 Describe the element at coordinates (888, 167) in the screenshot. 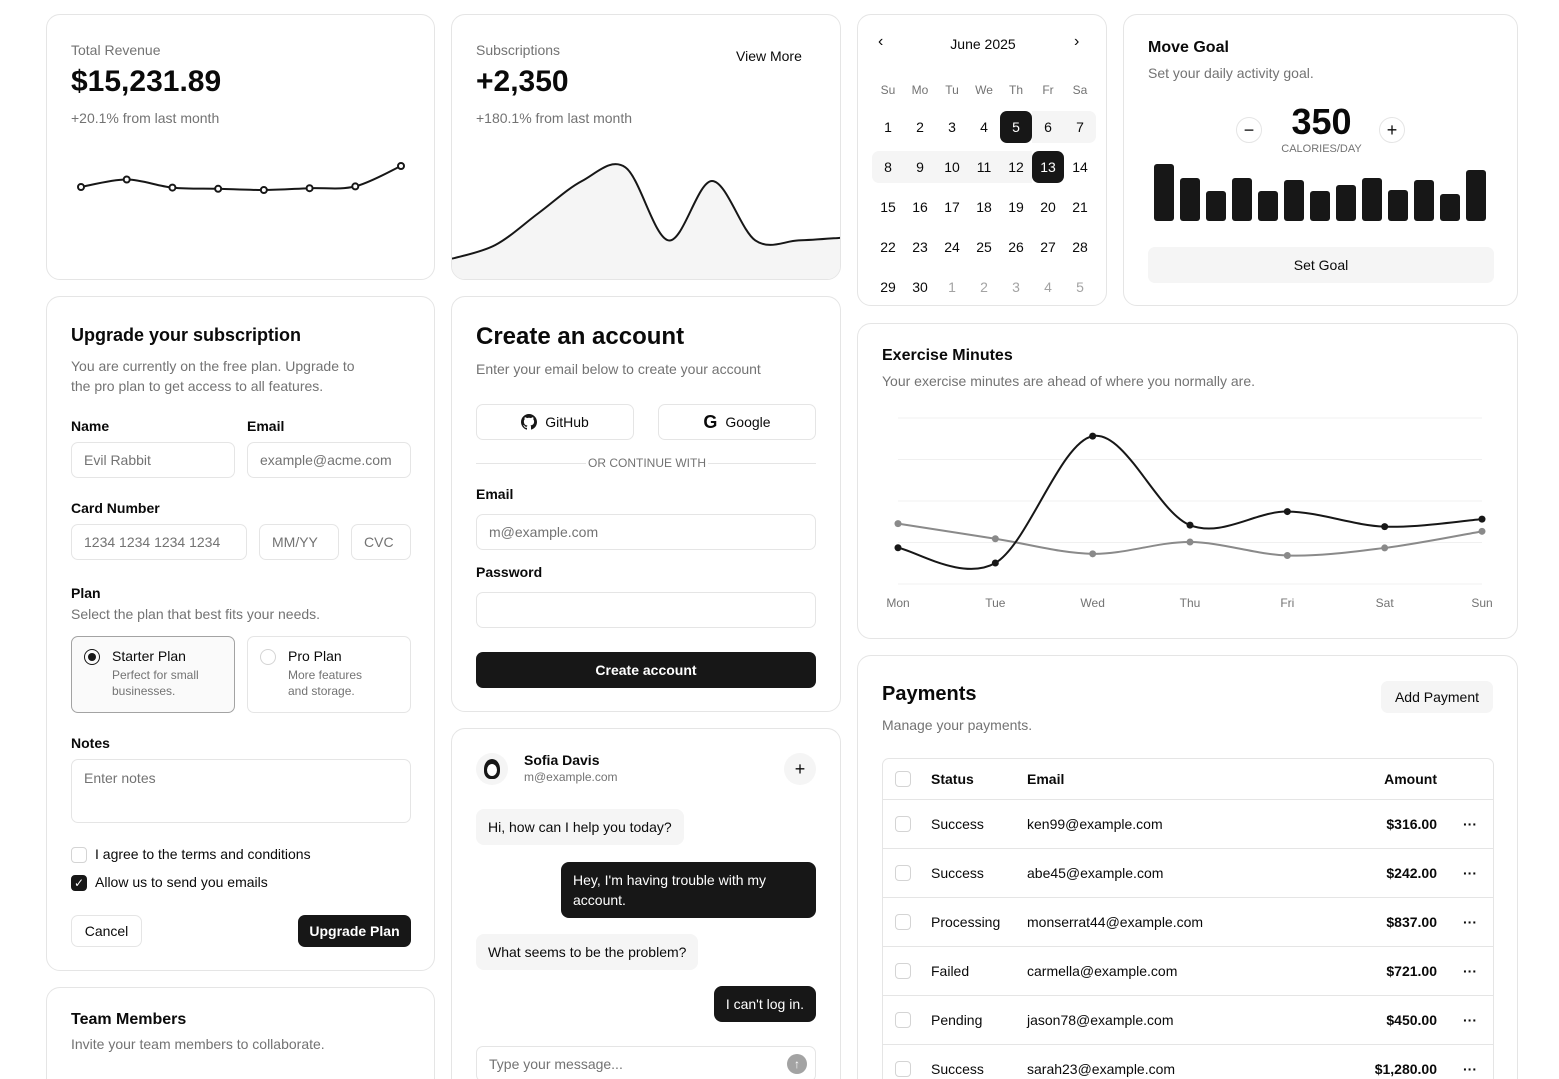

I see `calendar-day: 8` at that location.